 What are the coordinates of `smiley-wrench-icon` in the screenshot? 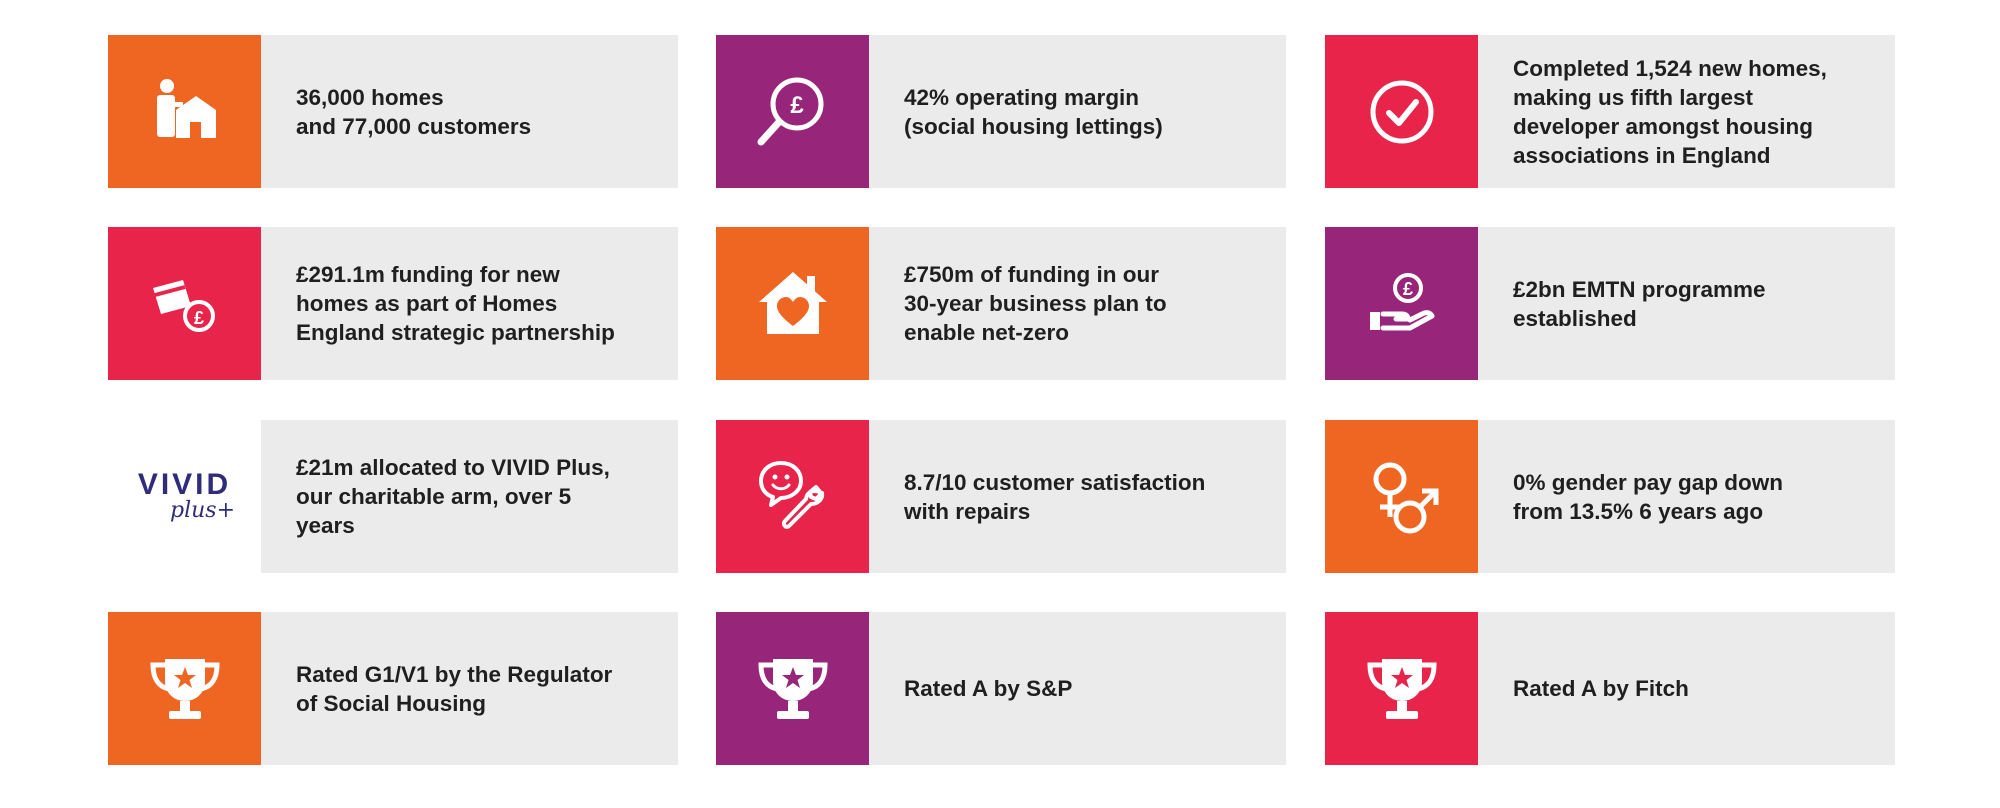 It's located at (791, 494).